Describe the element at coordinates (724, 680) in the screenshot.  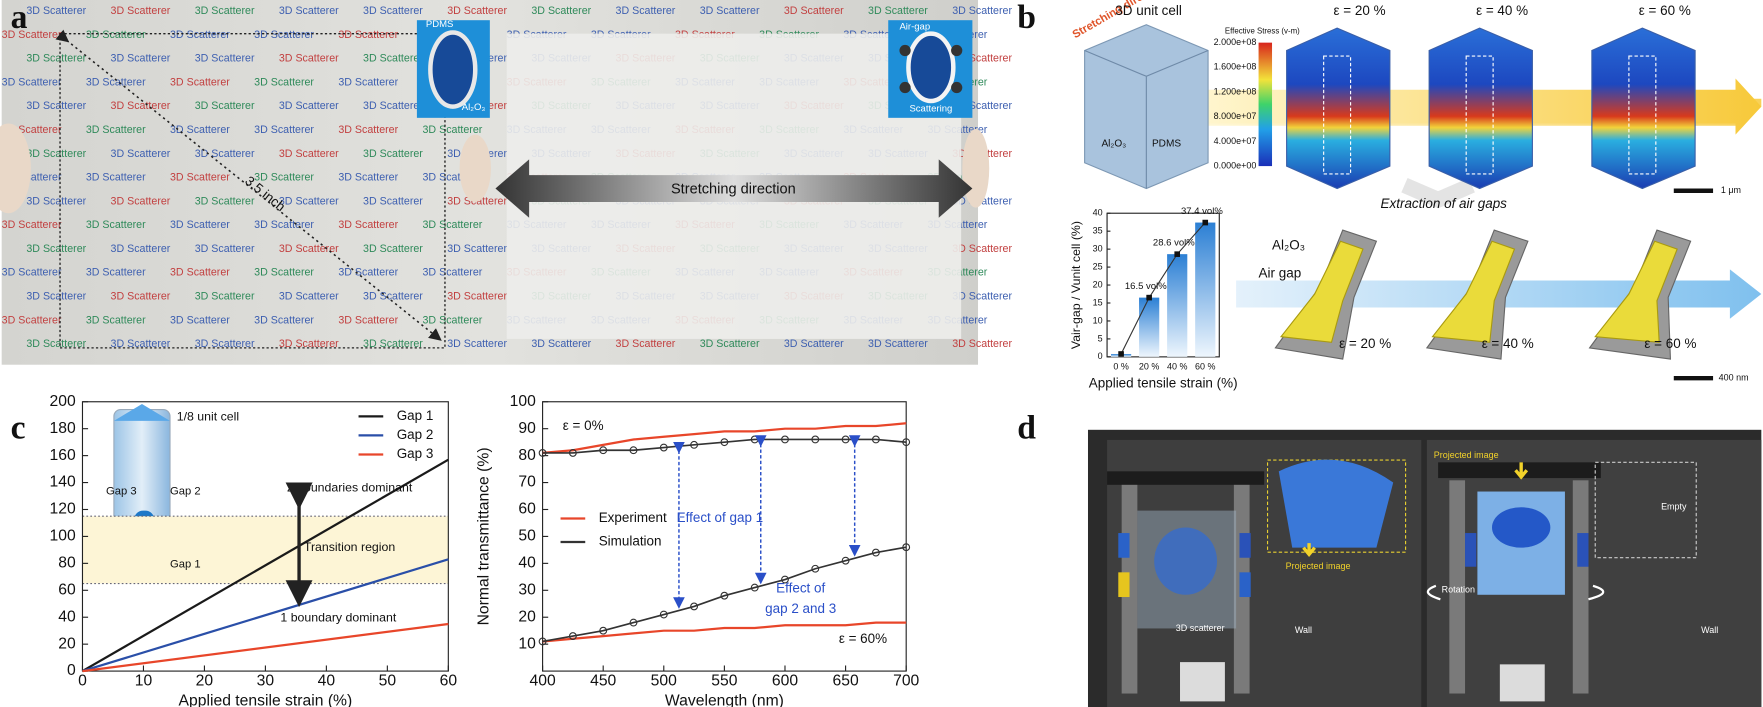
I see `x-tick-label: 550` at that location.